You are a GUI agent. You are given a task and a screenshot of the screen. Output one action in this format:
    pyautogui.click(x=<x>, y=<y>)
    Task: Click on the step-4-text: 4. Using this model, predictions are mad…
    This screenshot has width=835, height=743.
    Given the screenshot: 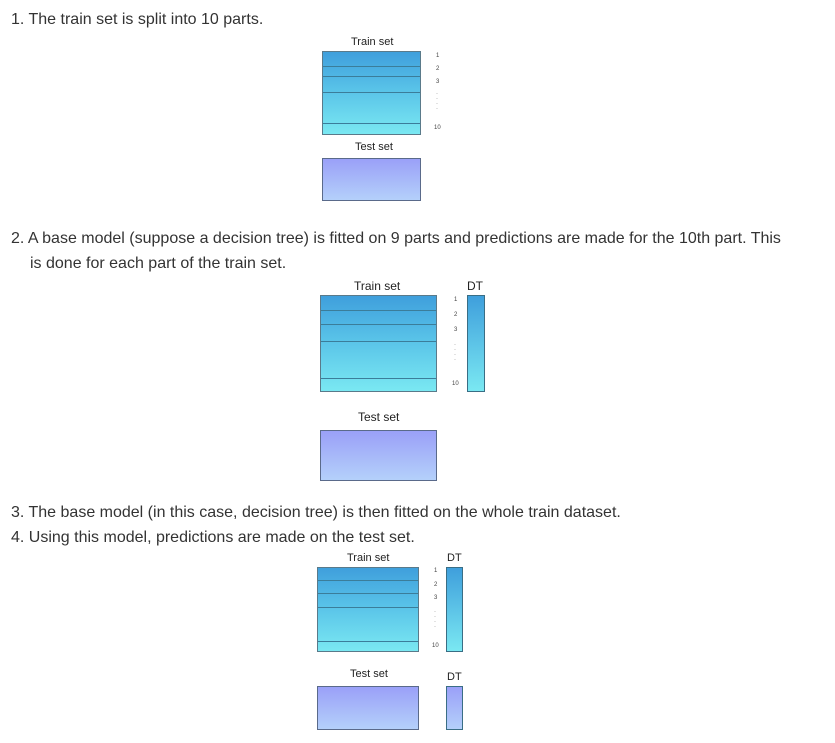 What is the action you would take?
    pyautogui.click(x=213, y=537)
    